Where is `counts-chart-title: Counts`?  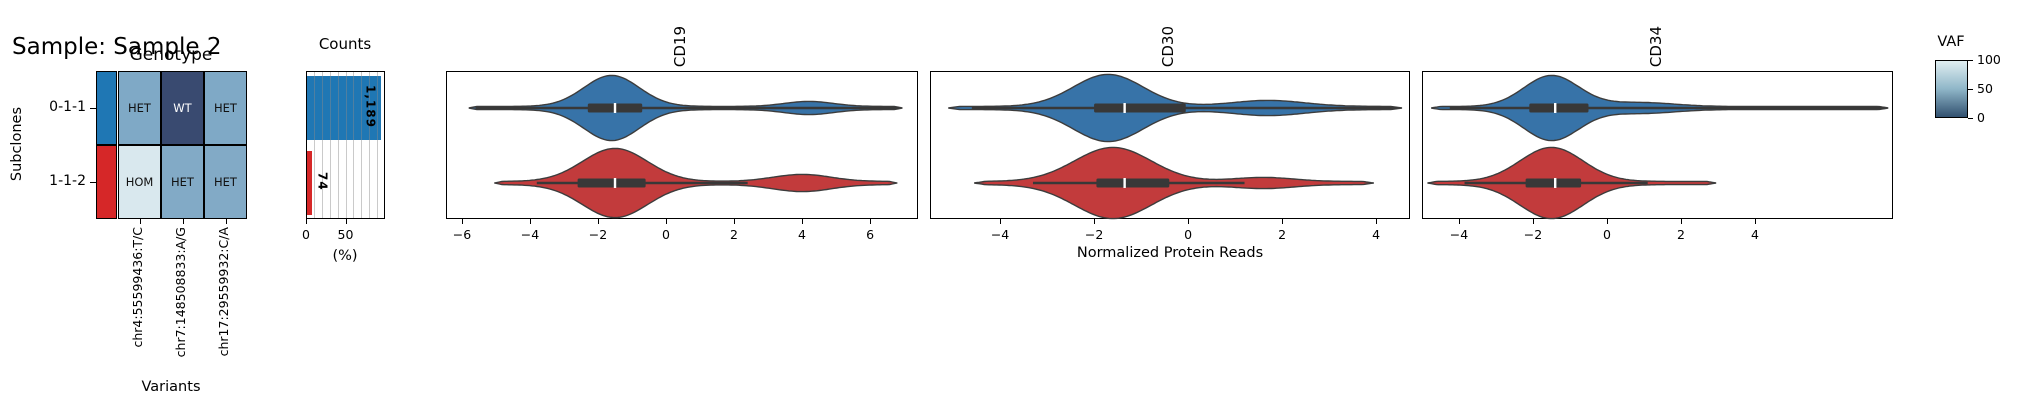 counts-chart-title: Counts is located at coordinates (345, 44).